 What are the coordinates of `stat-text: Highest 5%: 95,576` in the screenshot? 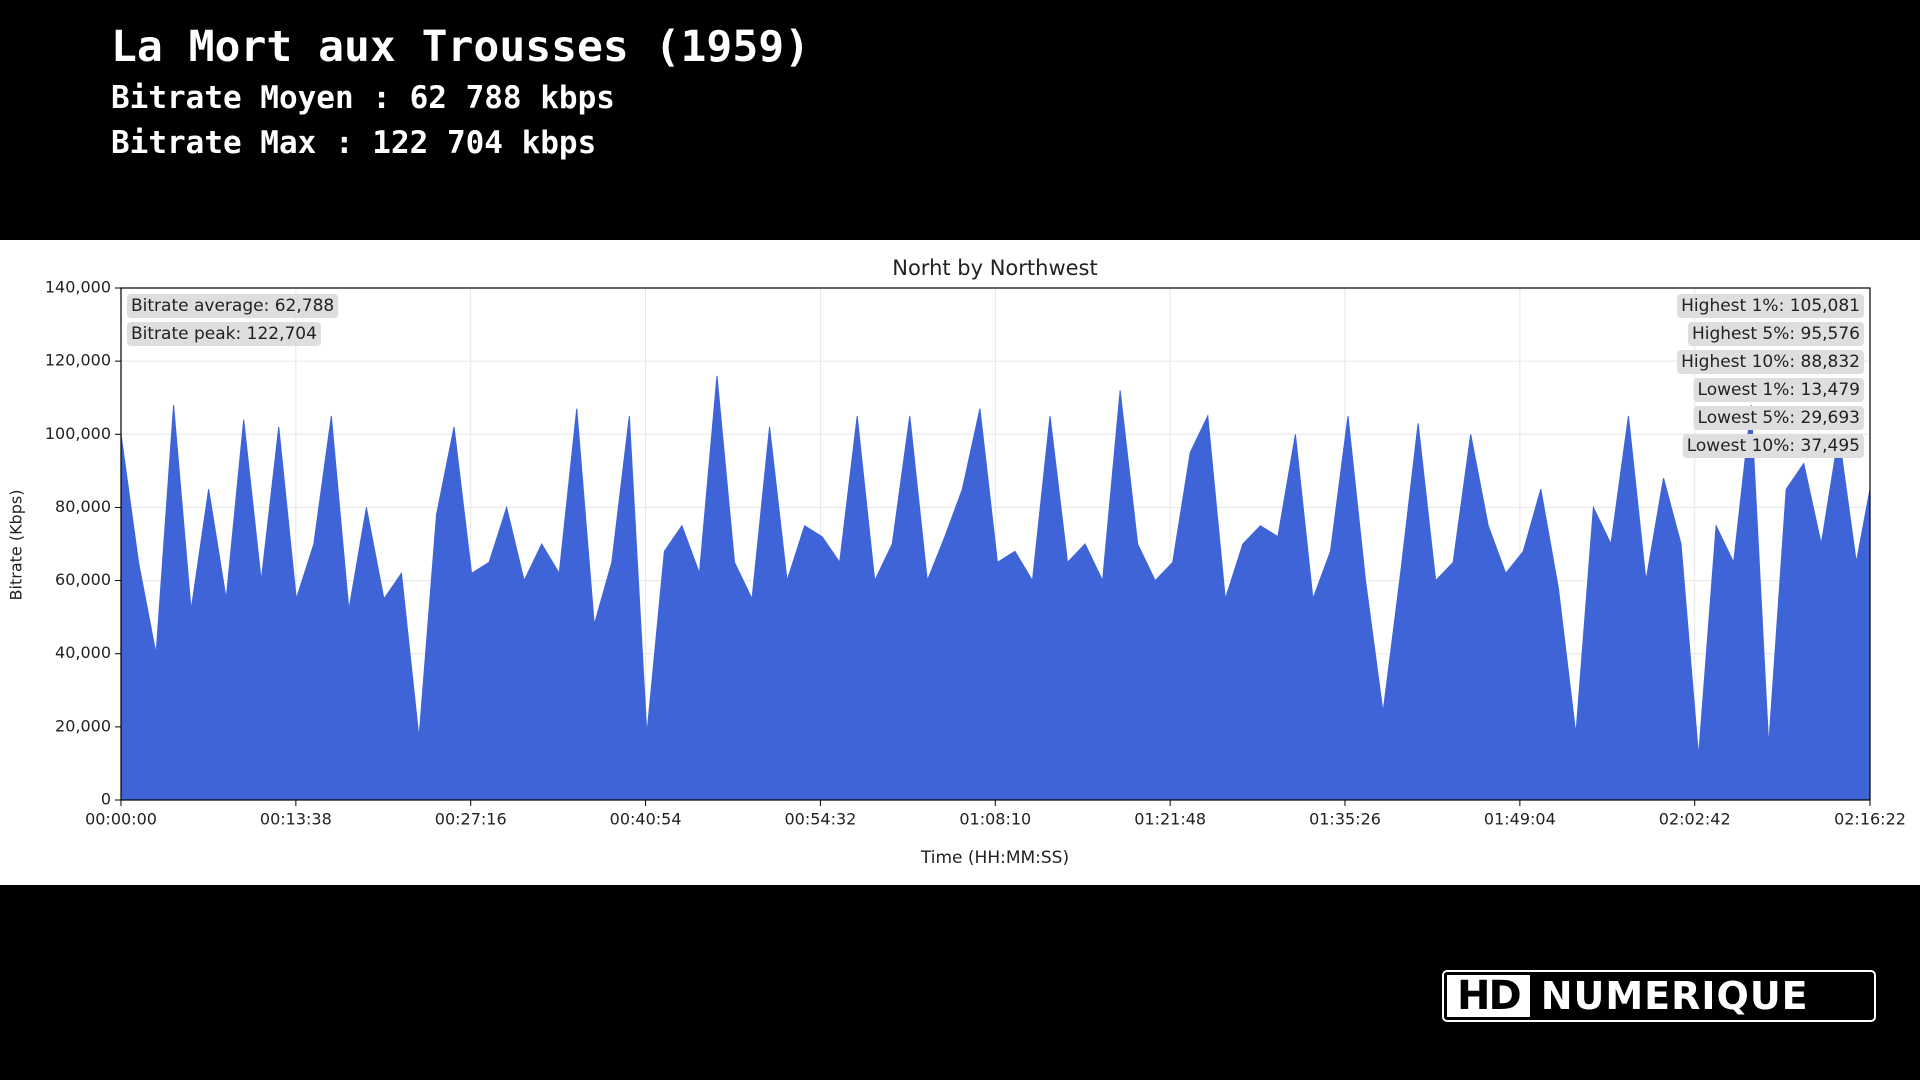 It's located at (1776, 334).